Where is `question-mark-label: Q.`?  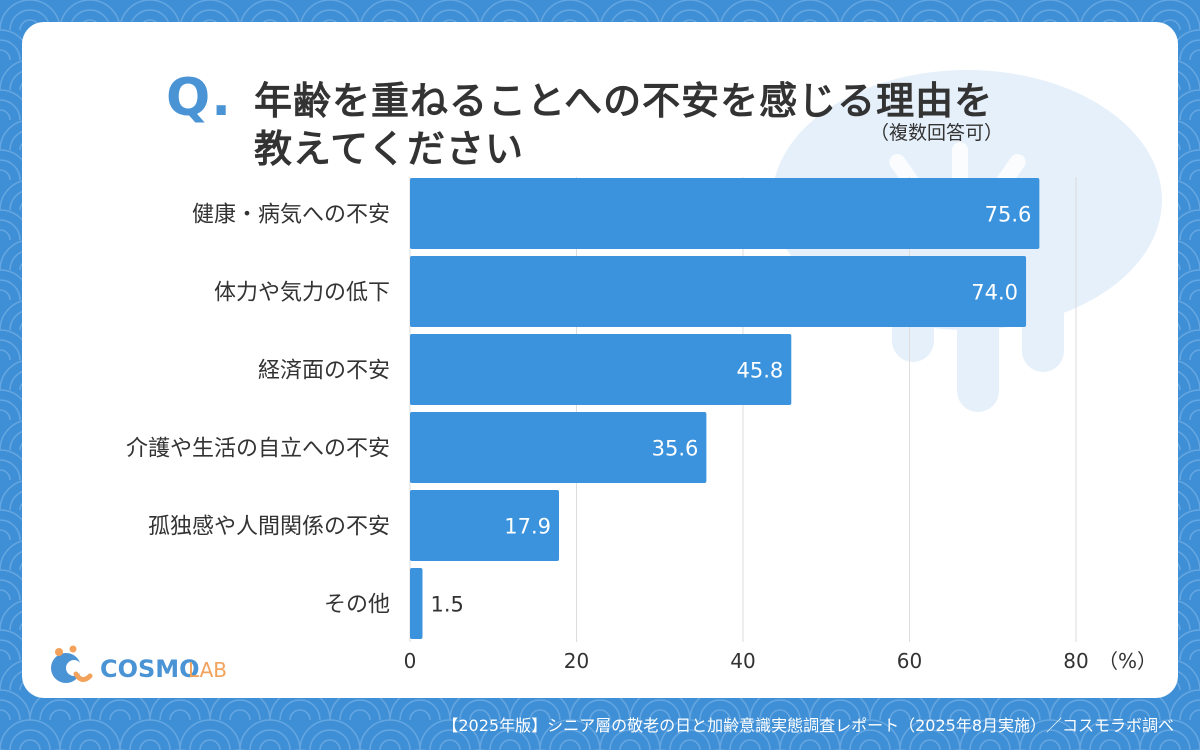 question-mark-label: Q. is located at coordinates (199, 98).